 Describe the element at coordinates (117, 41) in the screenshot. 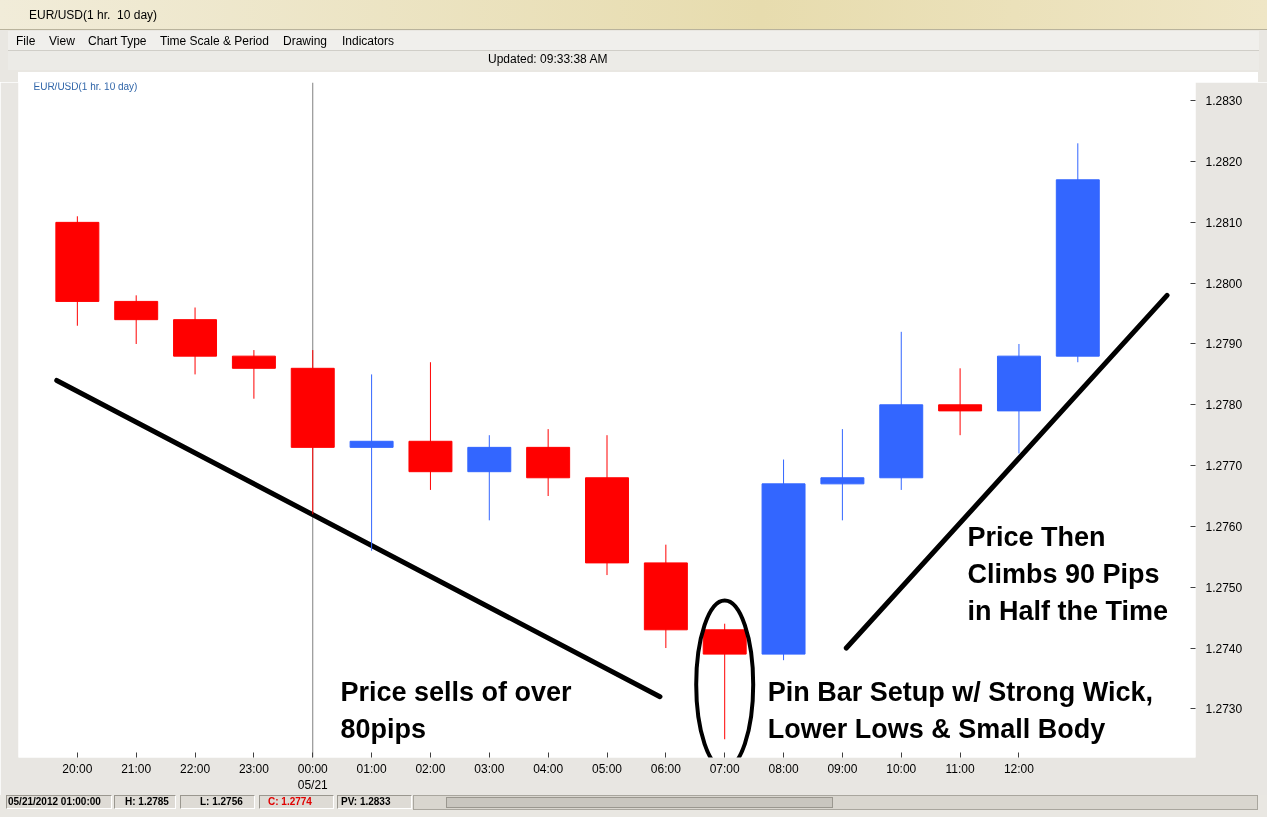

I see `text: Chart Type` at that location.